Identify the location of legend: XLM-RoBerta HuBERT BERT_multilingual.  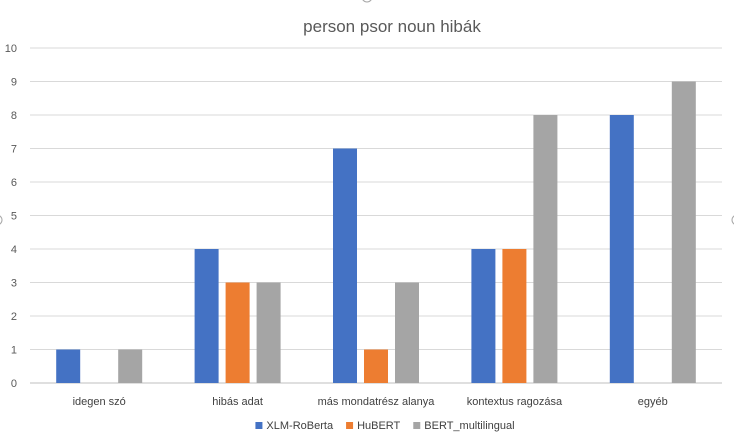
(385, 426).